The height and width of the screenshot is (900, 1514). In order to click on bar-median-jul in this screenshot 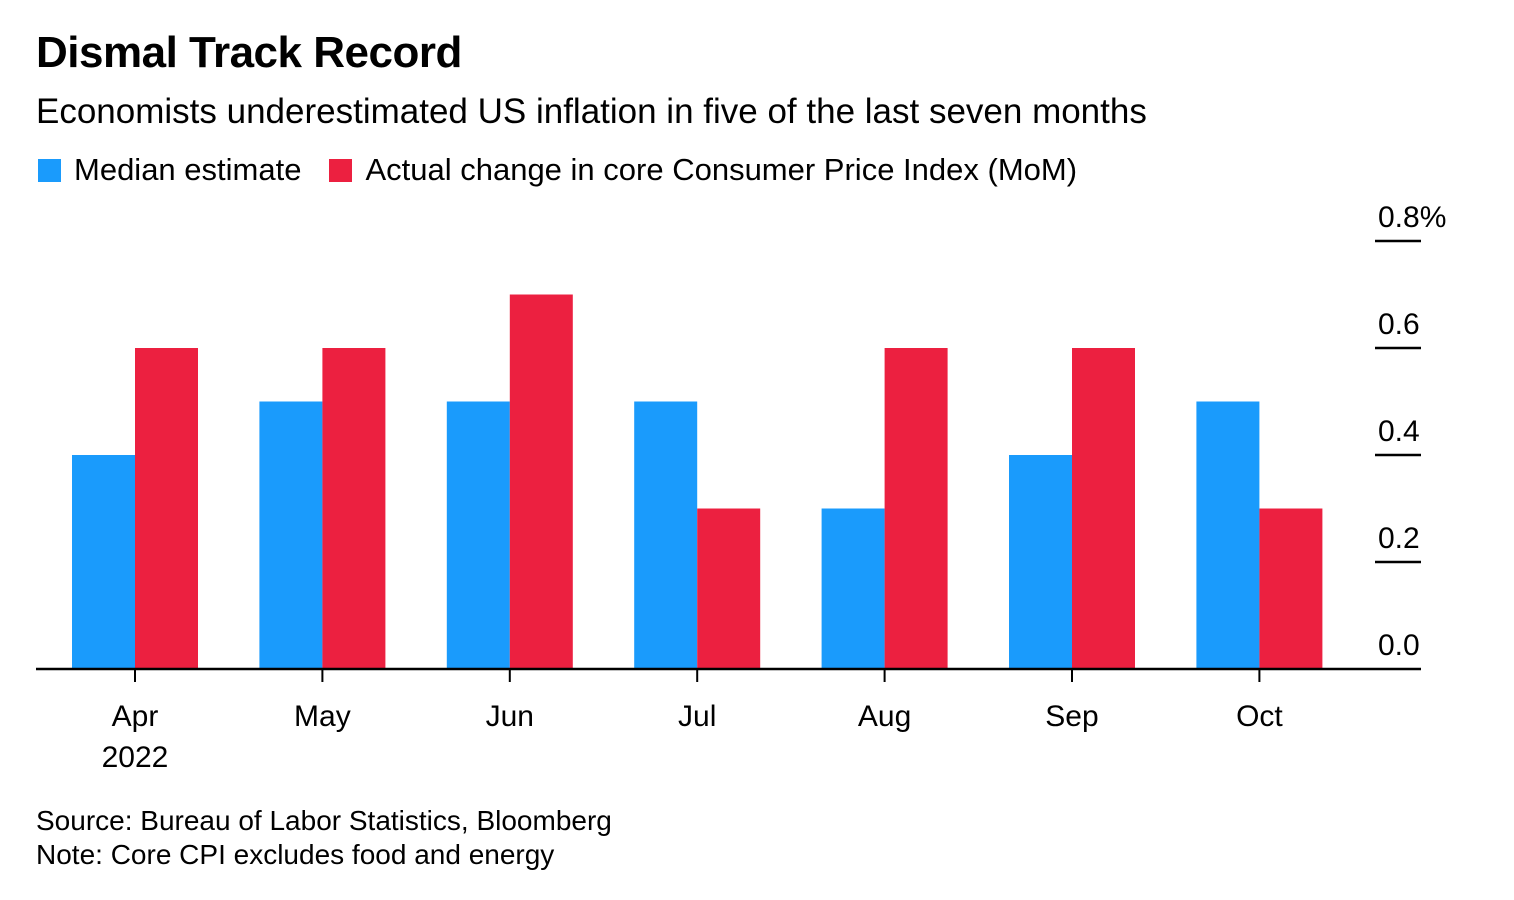, I will do `click(666, 535)`.